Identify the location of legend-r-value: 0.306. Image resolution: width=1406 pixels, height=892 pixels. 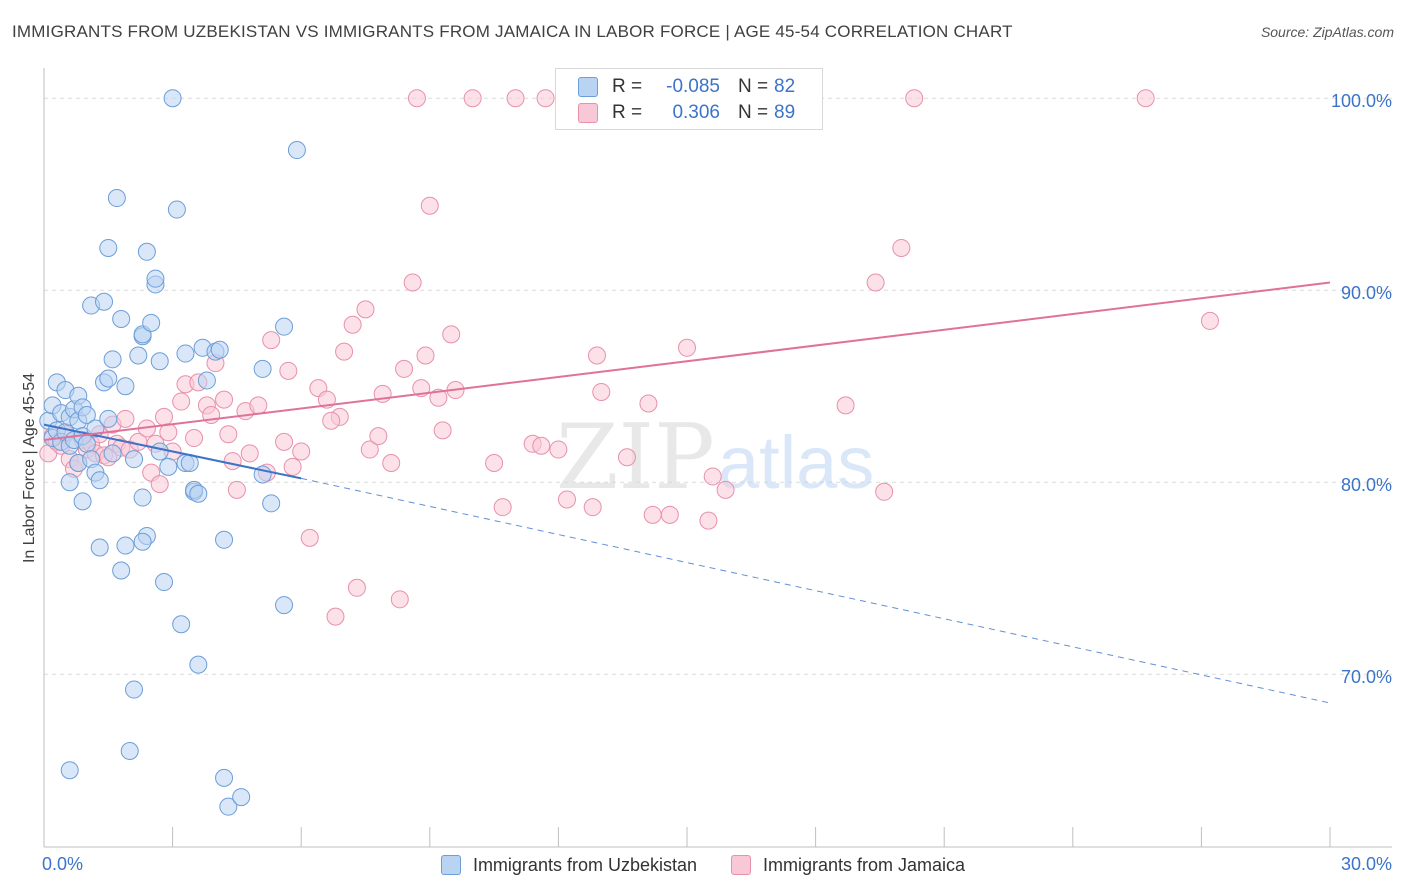
(696, 112).